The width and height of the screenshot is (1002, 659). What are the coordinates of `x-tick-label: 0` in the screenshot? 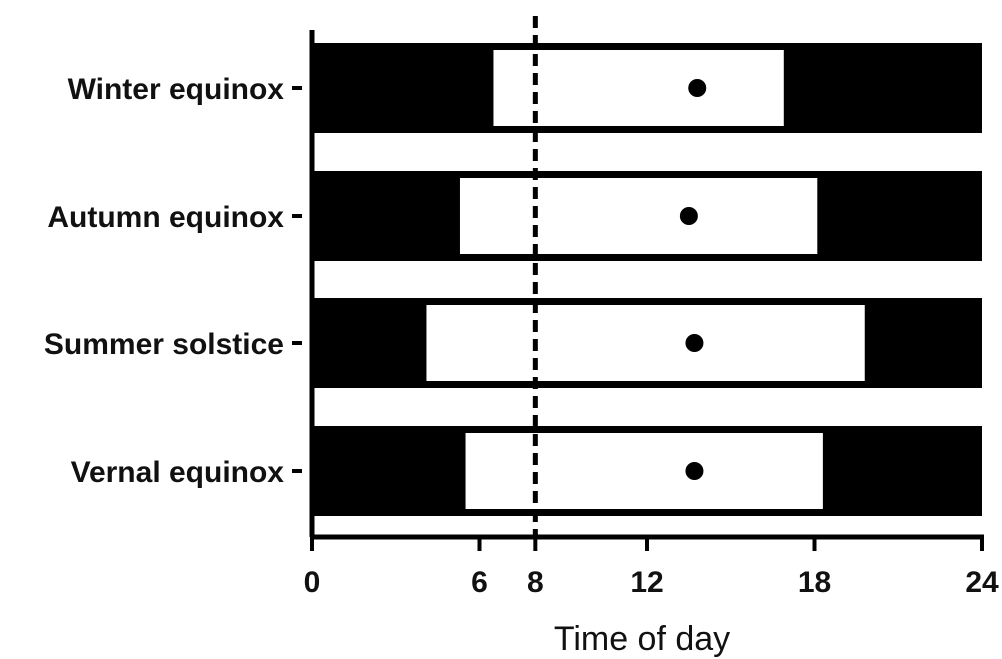 It's located at (312, 582).